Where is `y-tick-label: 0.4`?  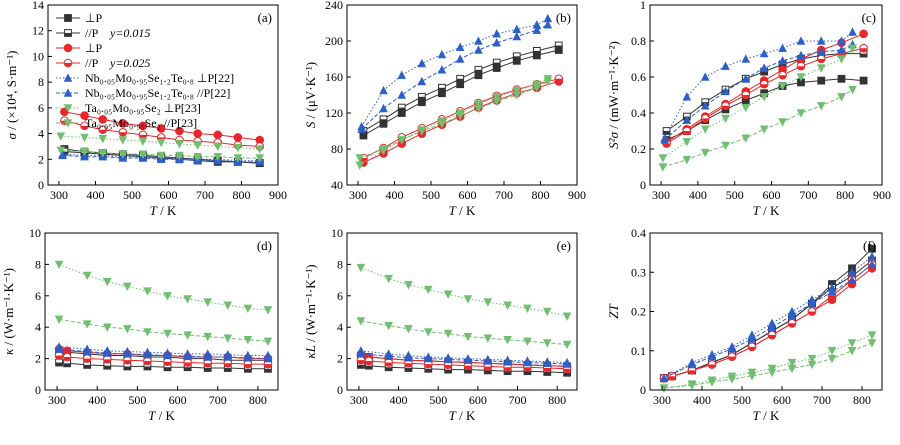
y-tick-label: 0.4 is located at coordinates (638, 113).